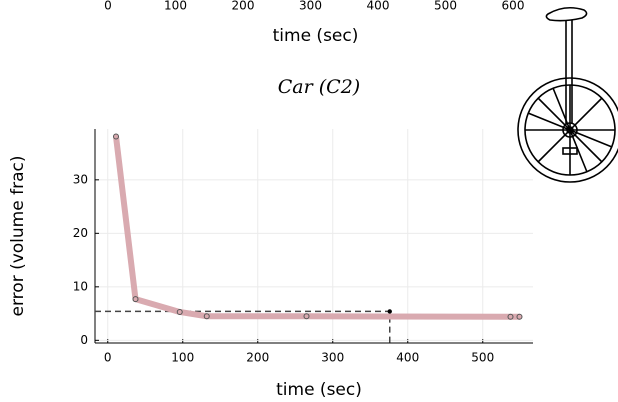 The height and width of the screenshot is (402, 618). I want to click on chart-title: Car (C2), so click(319, 87).